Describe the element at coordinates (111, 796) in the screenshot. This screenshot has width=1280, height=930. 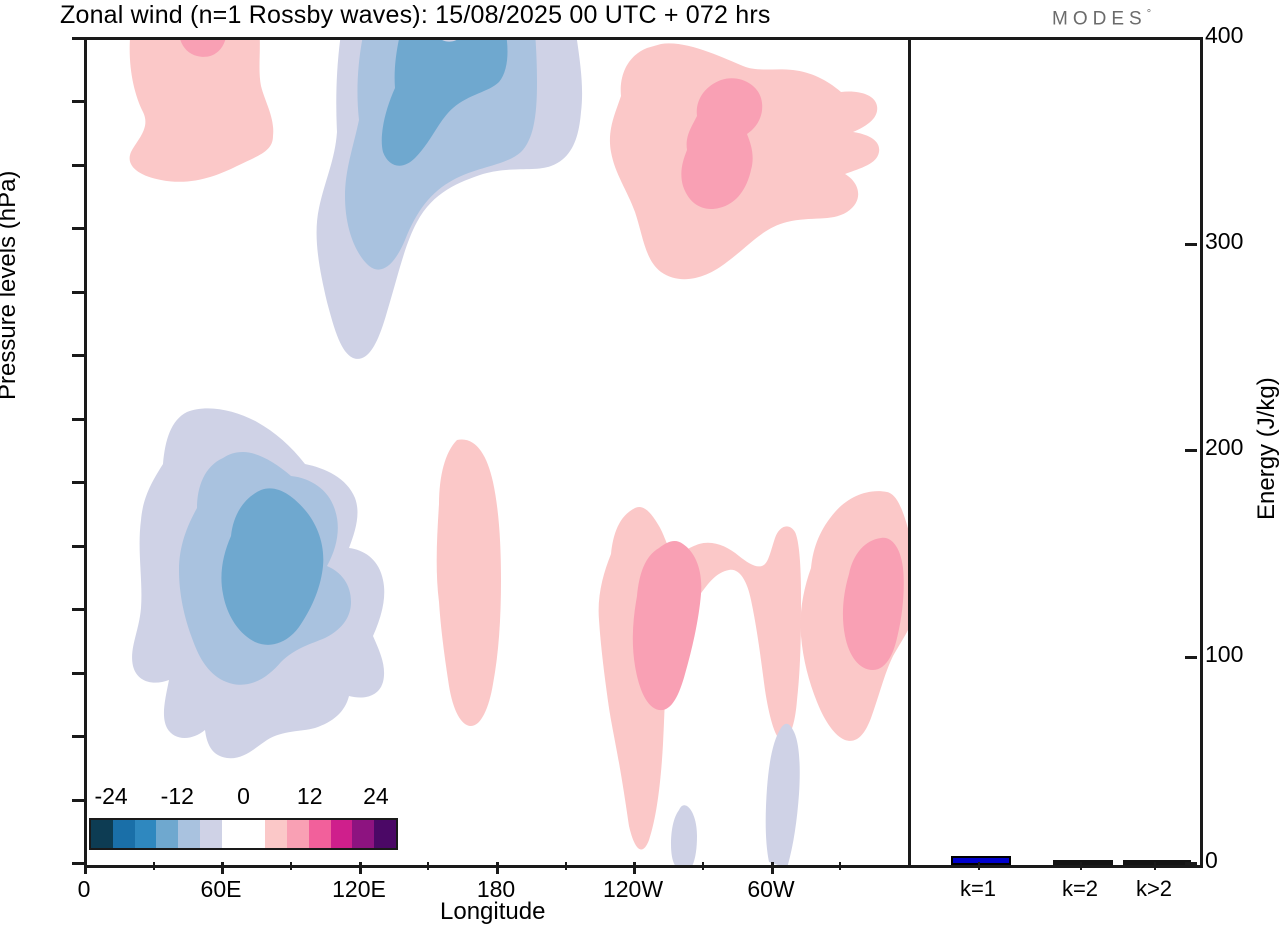
I see `colorbar-tick-label: -24` at that location.